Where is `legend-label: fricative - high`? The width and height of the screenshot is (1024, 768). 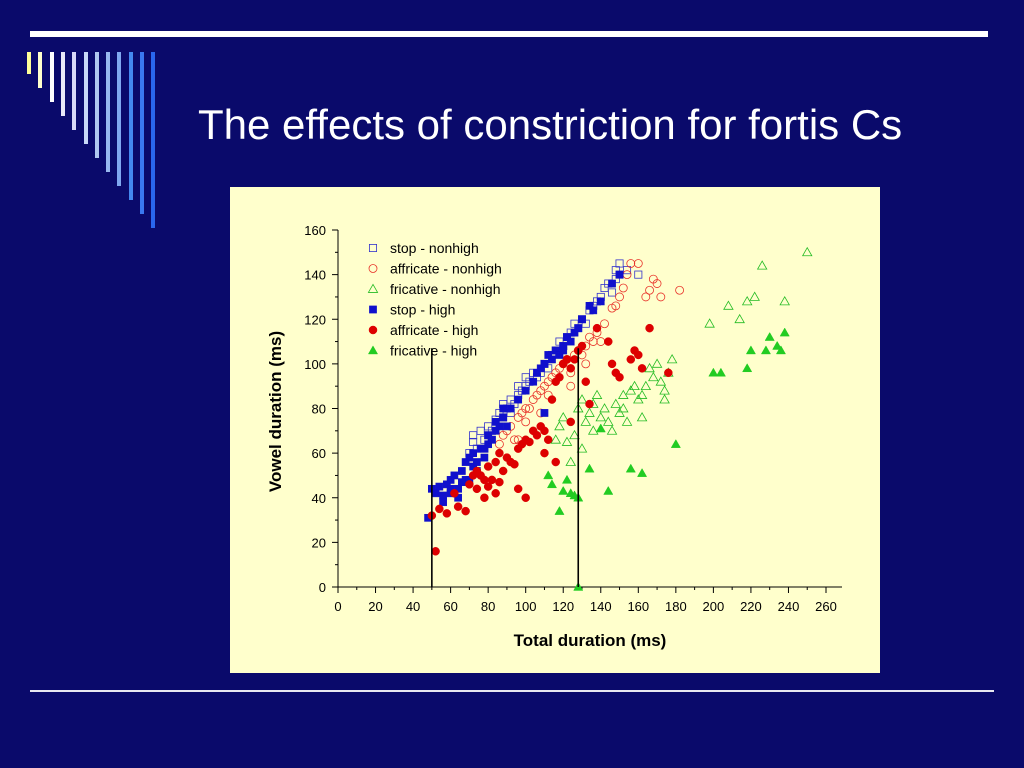
legend-label: fricative - high is located at coordinates (433, 351).